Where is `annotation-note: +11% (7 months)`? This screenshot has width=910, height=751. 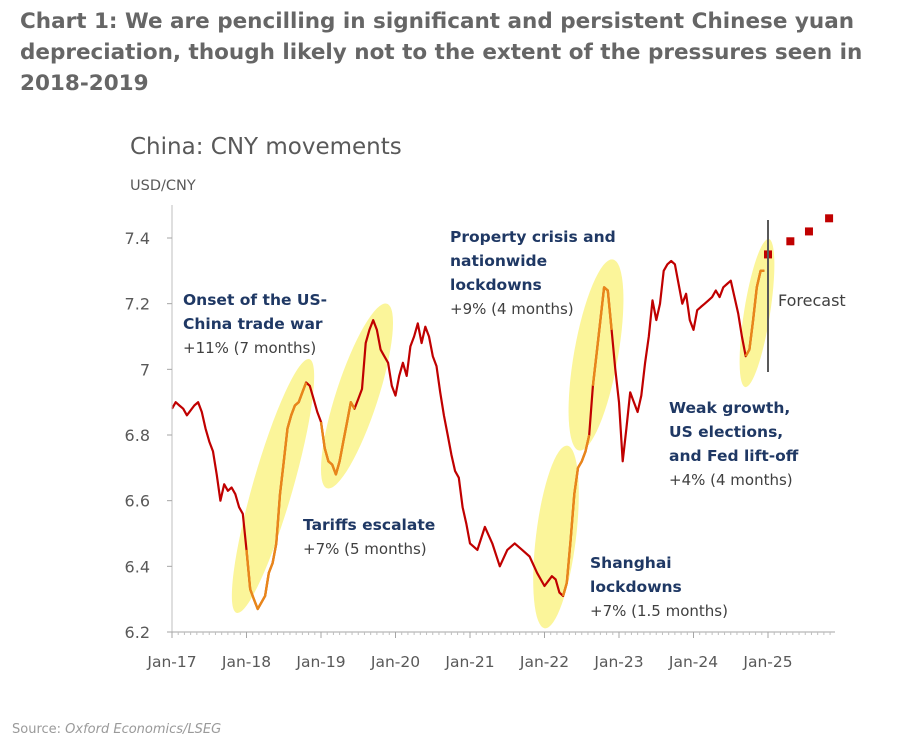 annotation-note: +11% (7 months) is located at coordinates (249, 348).